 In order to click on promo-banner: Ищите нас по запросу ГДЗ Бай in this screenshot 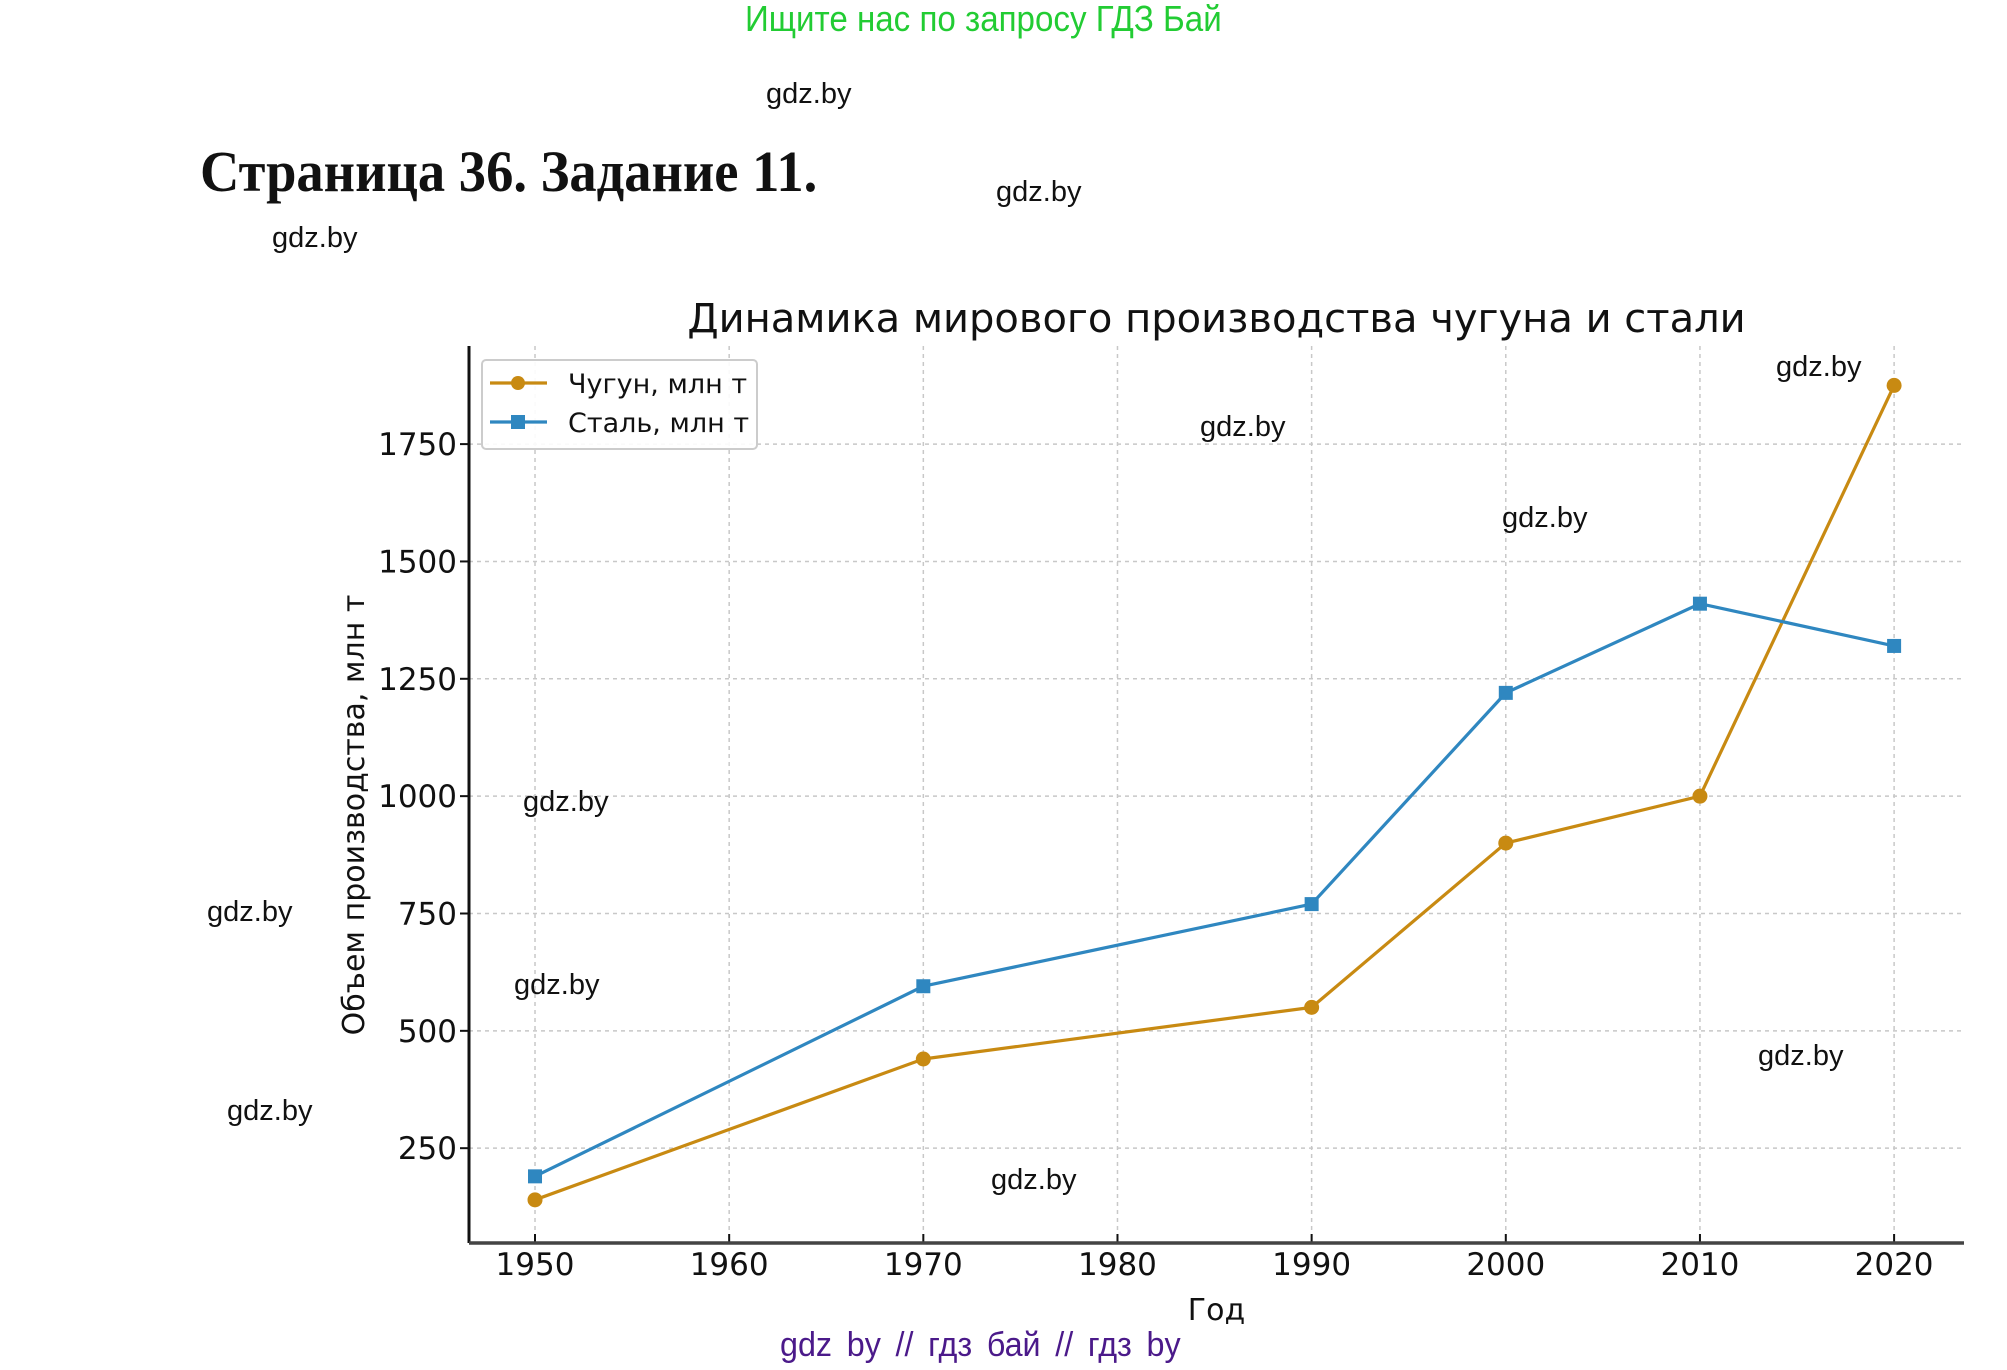, I will do `click(983, 19)`.